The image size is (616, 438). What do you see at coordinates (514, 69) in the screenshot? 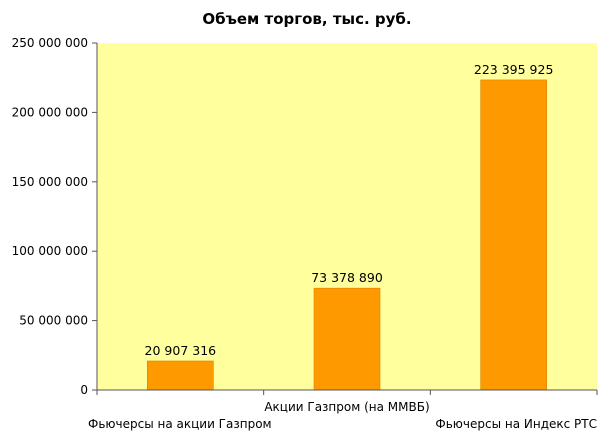
I see `bar-value-label-3: 223 395 925` at bounding box center [514, 69].